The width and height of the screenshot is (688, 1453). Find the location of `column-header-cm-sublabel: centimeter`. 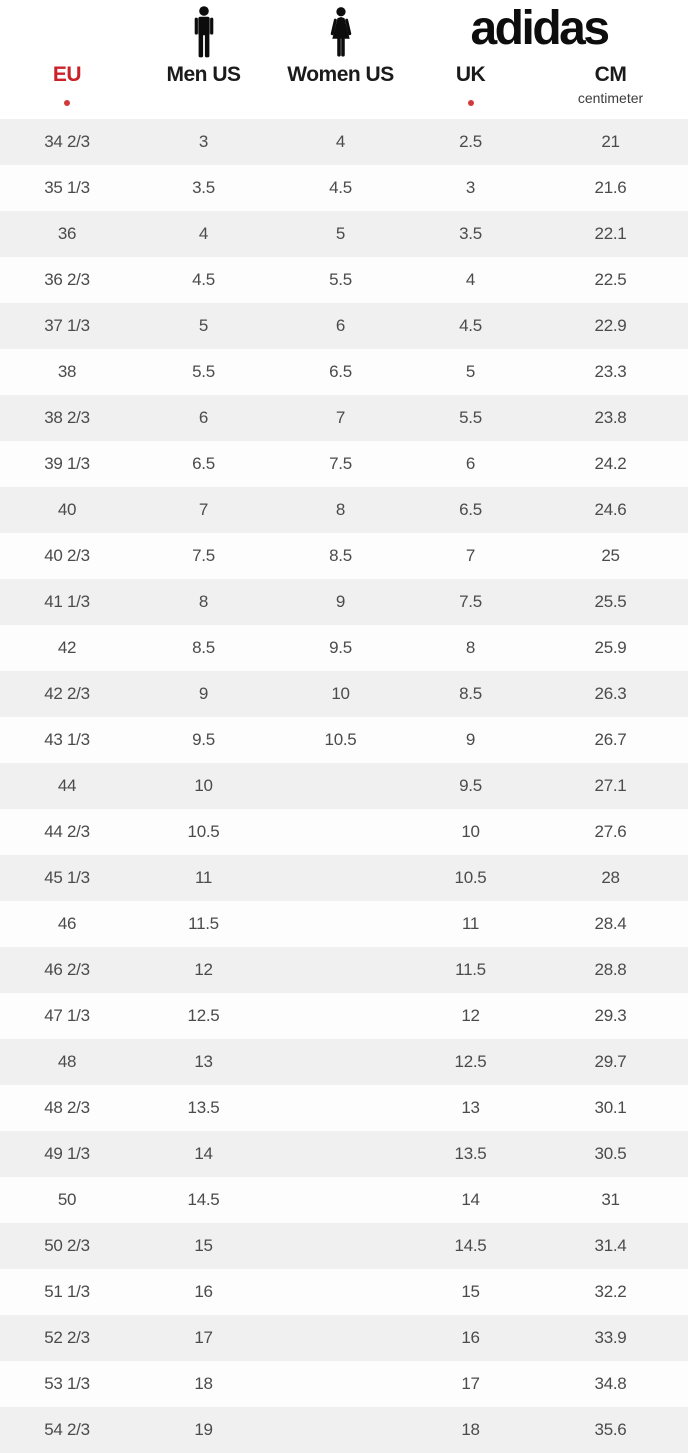

column-header-cm-sublabel: centimeter is located at coordinates (610, 98).